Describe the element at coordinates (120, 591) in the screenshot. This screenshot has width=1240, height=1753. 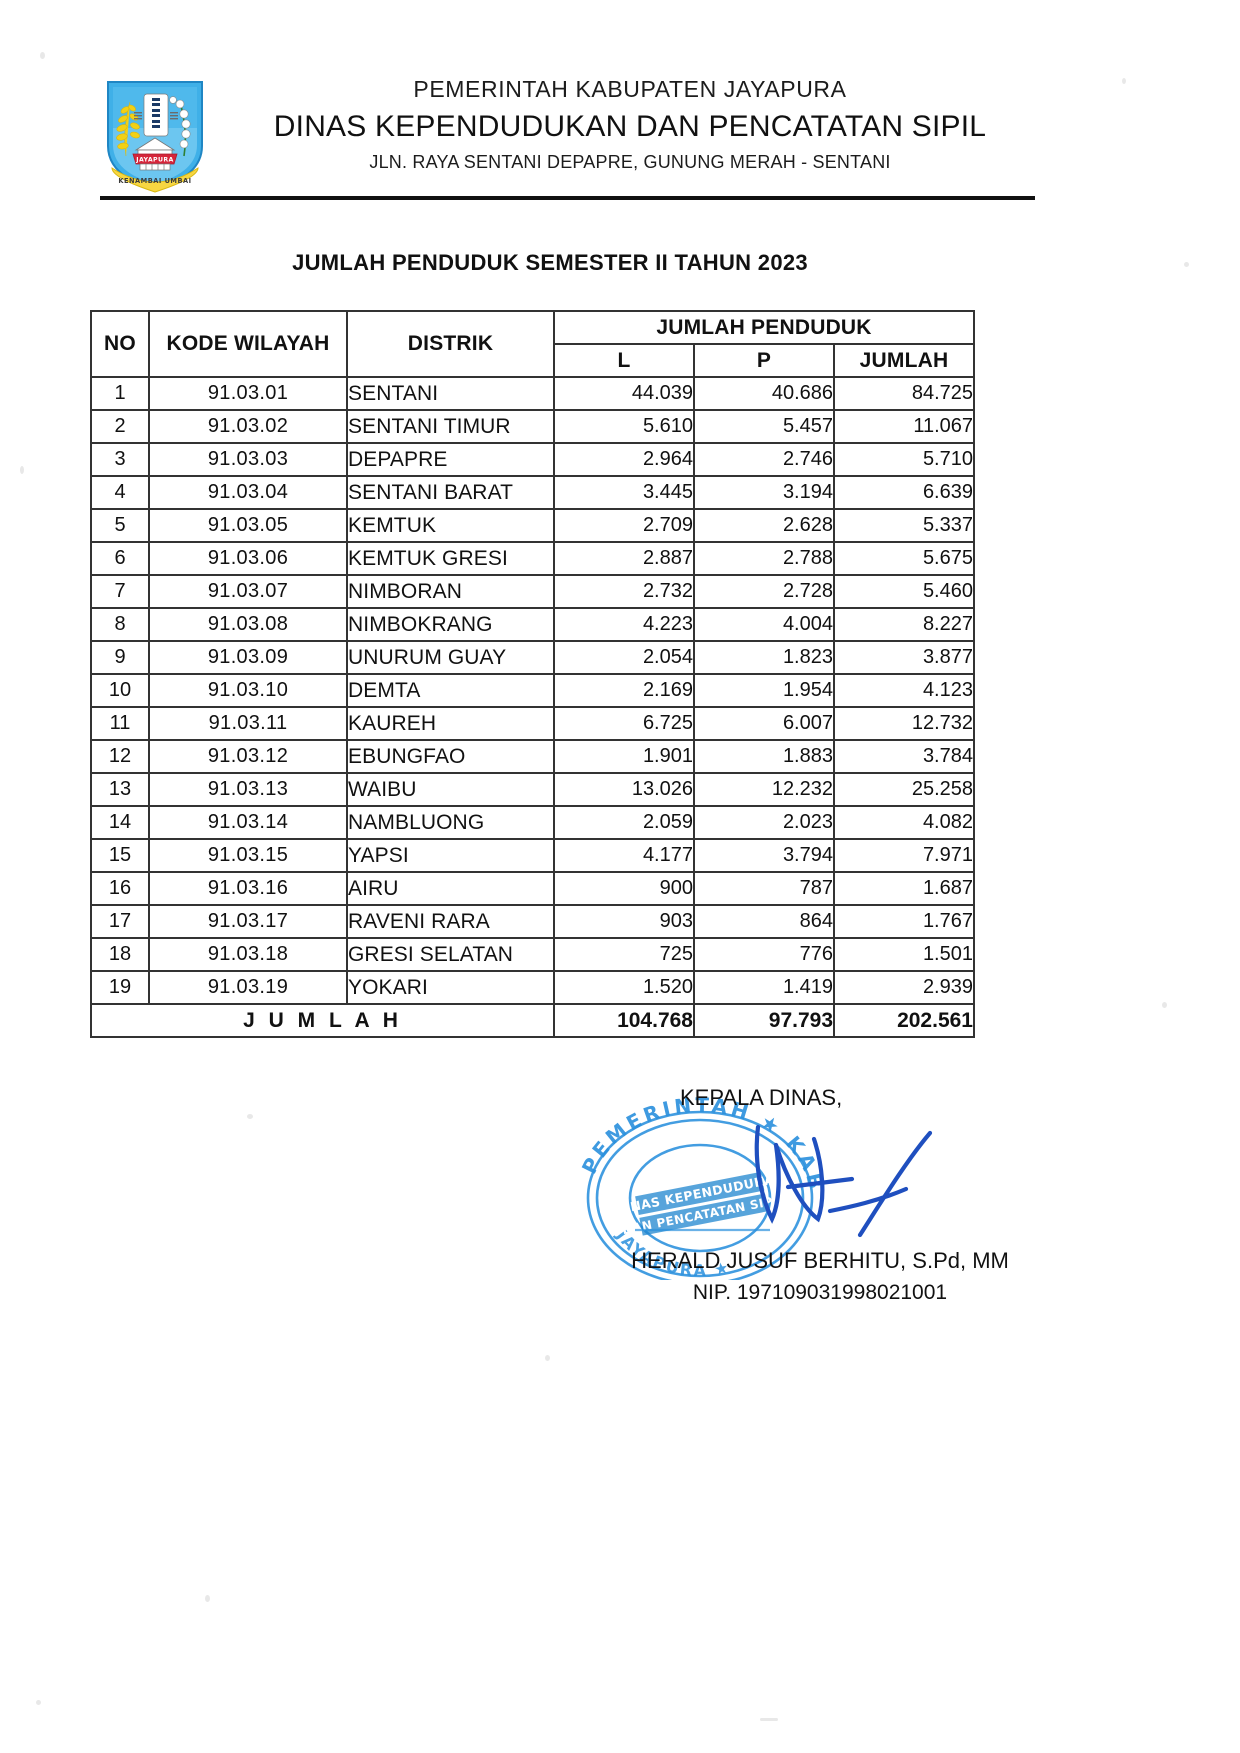
I see `cell-no: 7` at that location.